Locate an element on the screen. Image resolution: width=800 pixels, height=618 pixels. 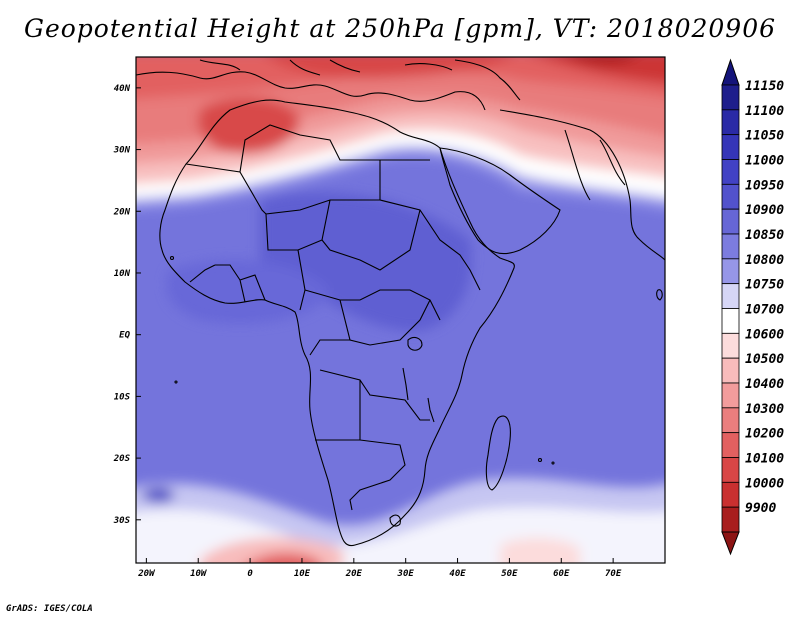
lat-tick-label: EQ is located at coordinates (124, 336).